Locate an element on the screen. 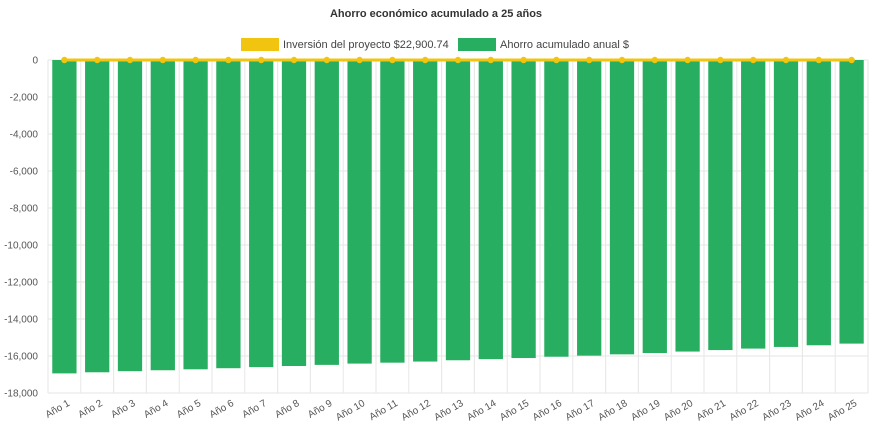 The width and height of the screenshot is (873, 436). x-tick-label: Año 20 is located at coordinates (678, 411).